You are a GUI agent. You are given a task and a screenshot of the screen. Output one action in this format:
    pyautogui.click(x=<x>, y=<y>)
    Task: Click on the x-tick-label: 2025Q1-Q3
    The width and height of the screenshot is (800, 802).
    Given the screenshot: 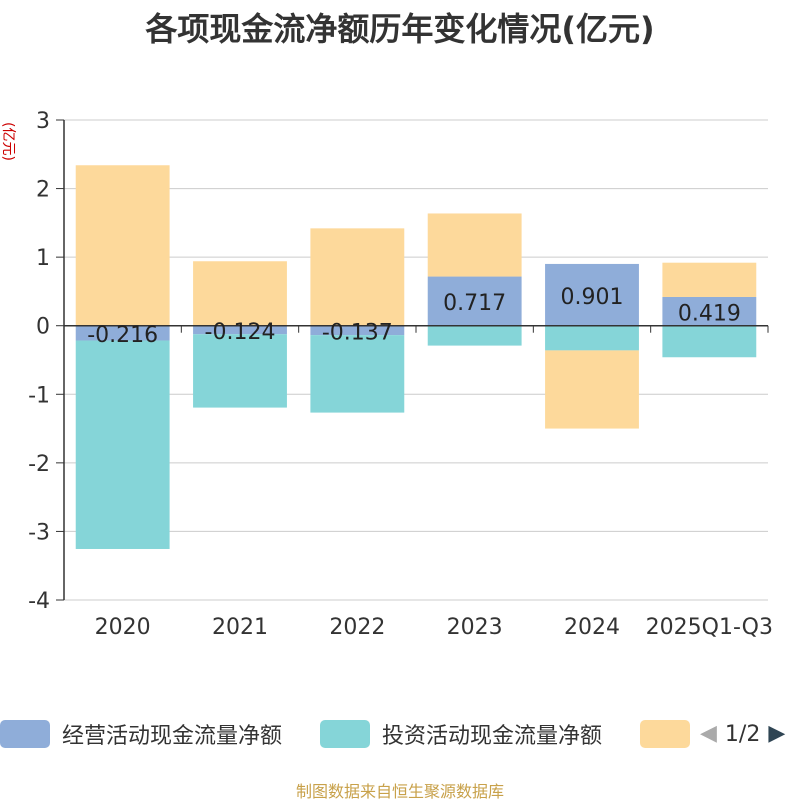 What is the action you would take?
    pyautogui.click(x=709, y=627)
    